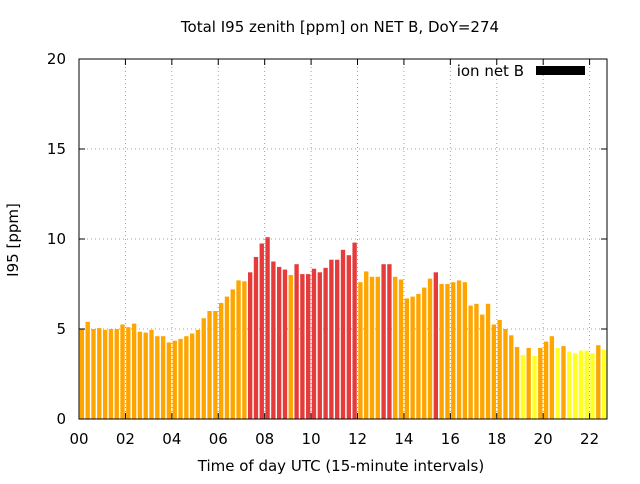 This screenshot has width=640, height=484. Describe the element at coordinates (13, 240) in the screenshot. I see `y-axis-title: I95 [ppm]` at that location.